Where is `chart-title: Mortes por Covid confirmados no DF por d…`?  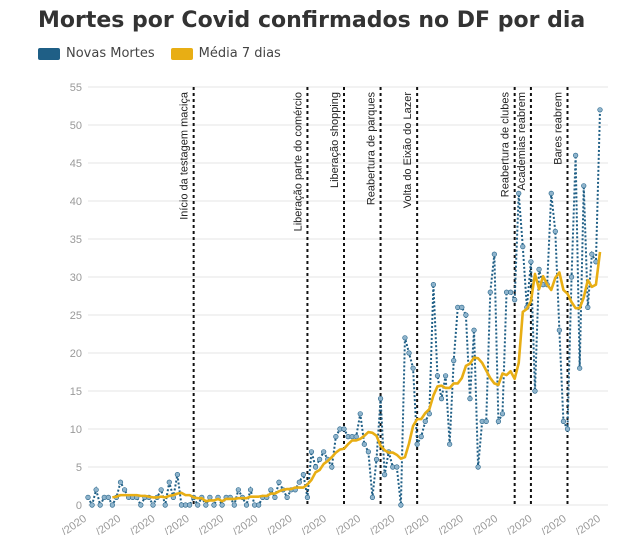
chart-title: Mortes por Covid confirmados no DF por d… is located at coordinates (312, 20).